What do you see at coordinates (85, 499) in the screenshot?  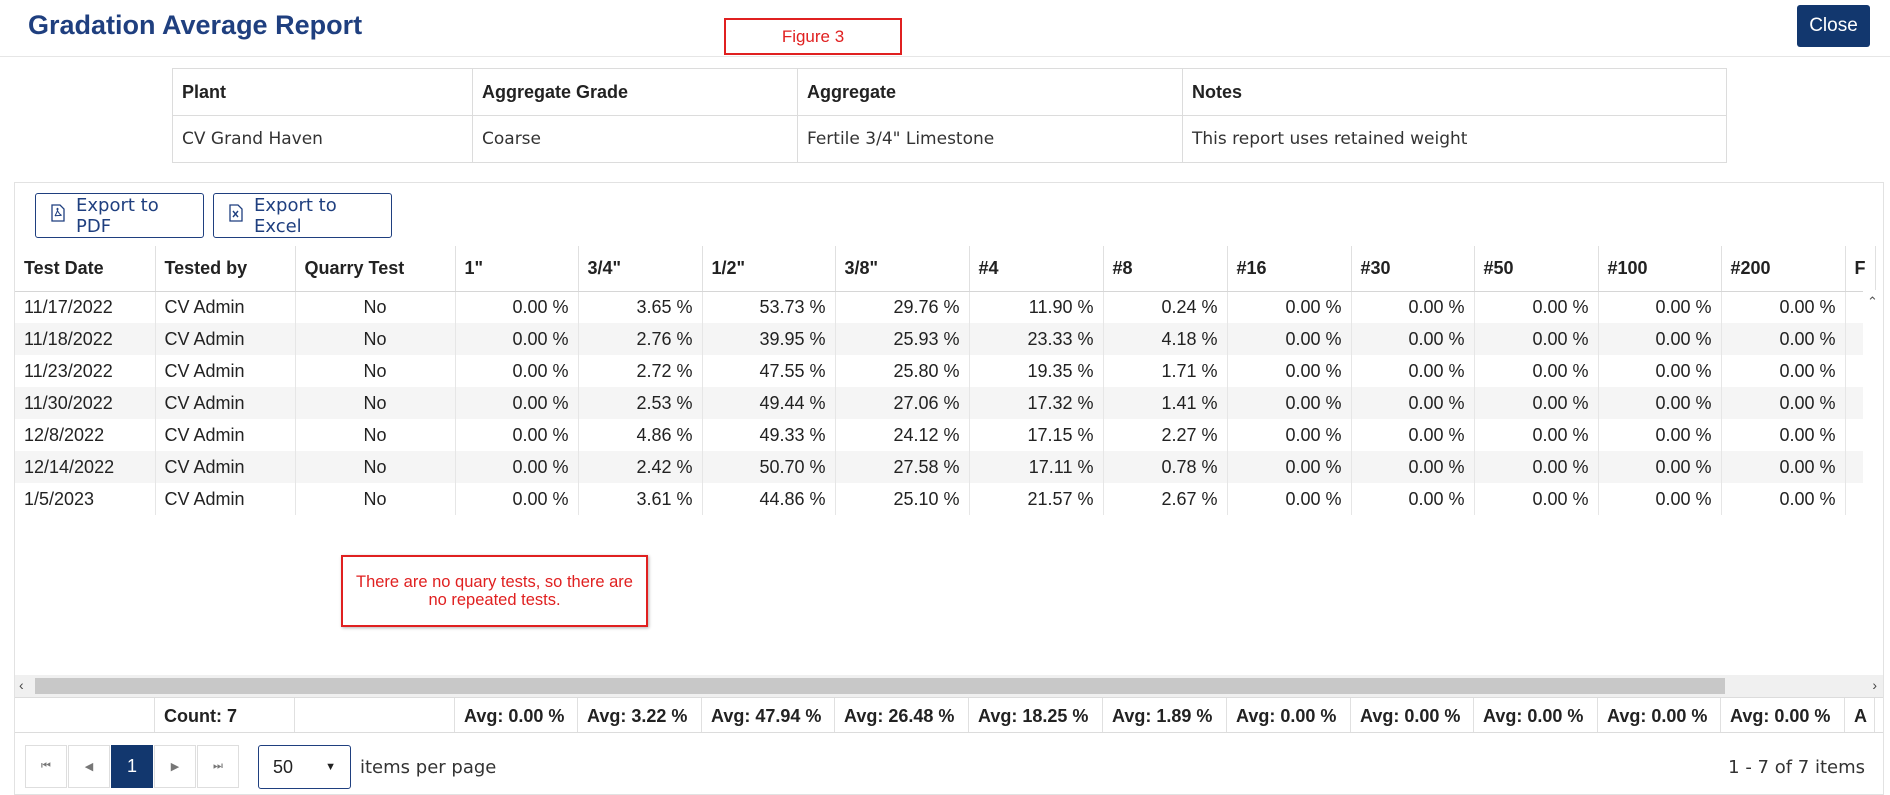 I see `table-cell: 1/5/2023` at bounding box center [85, 499].